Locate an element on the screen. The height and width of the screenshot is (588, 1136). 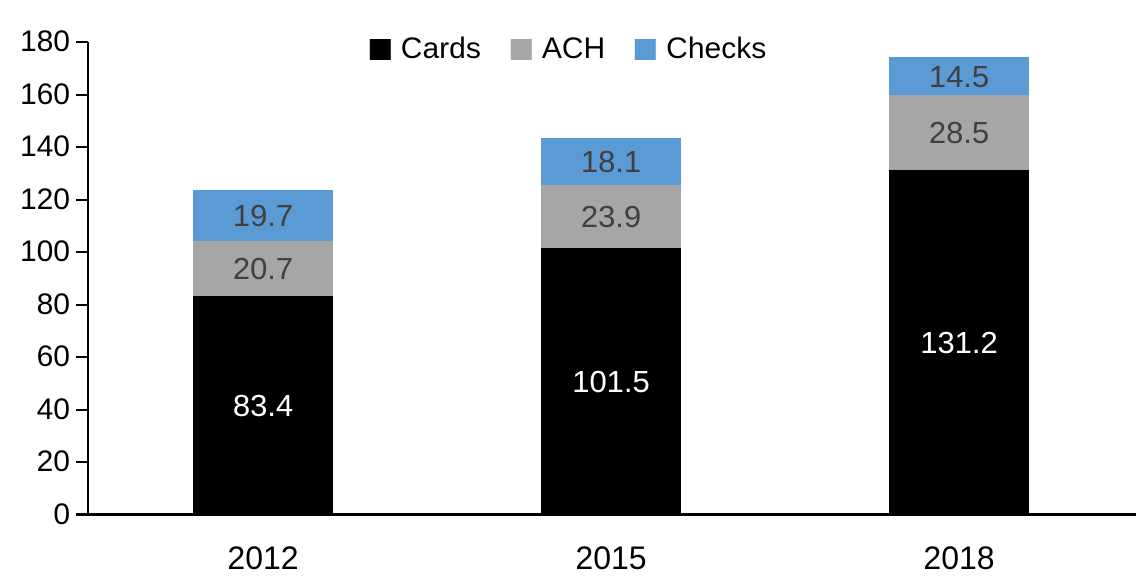
legend-item-checks: Checks is located at coordinates (700, 49).